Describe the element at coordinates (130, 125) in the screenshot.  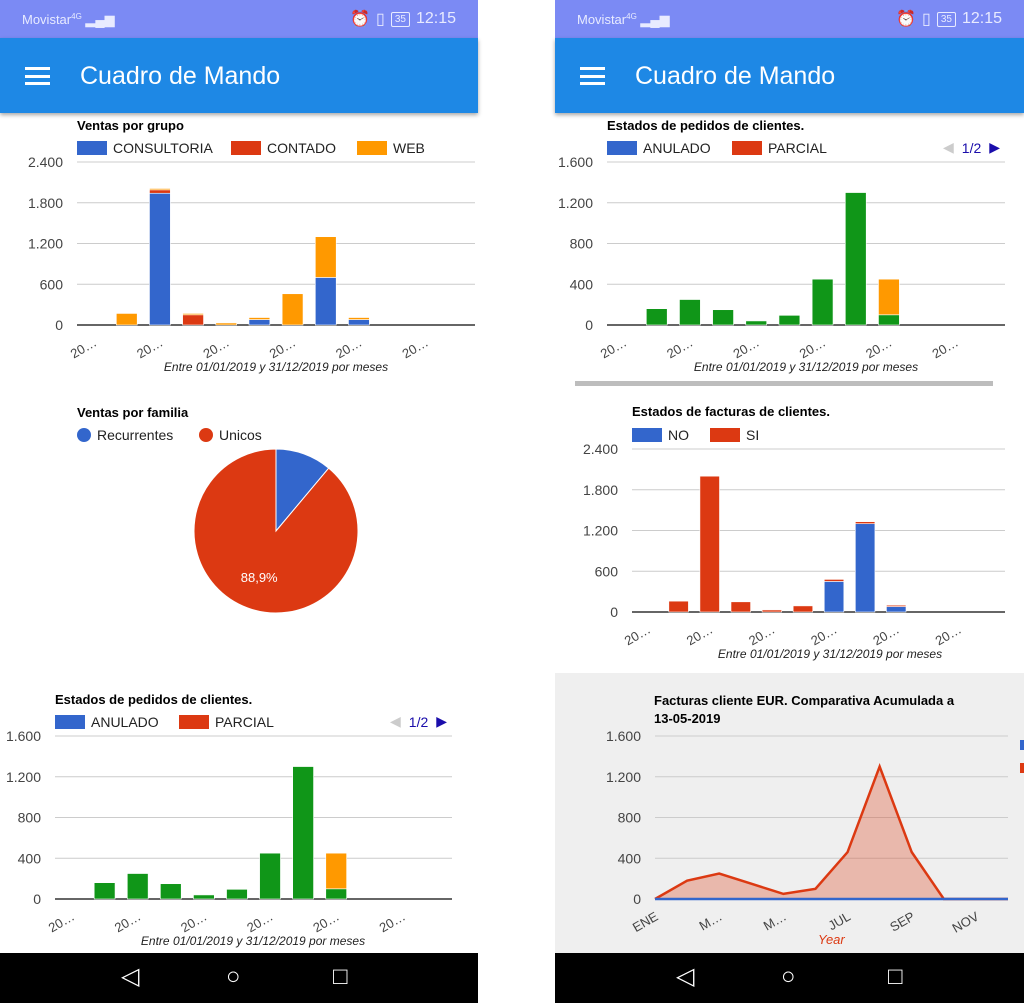
I see `chart-title: Ventas por grupo` at that location.